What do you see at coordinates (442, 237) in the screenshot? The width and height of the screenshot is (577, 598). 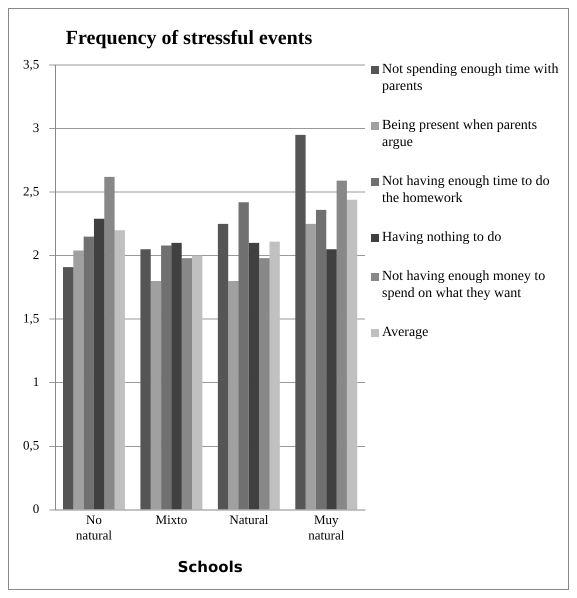 I see `legend-label: Having nothing to do` at bounding box center [442, 237].